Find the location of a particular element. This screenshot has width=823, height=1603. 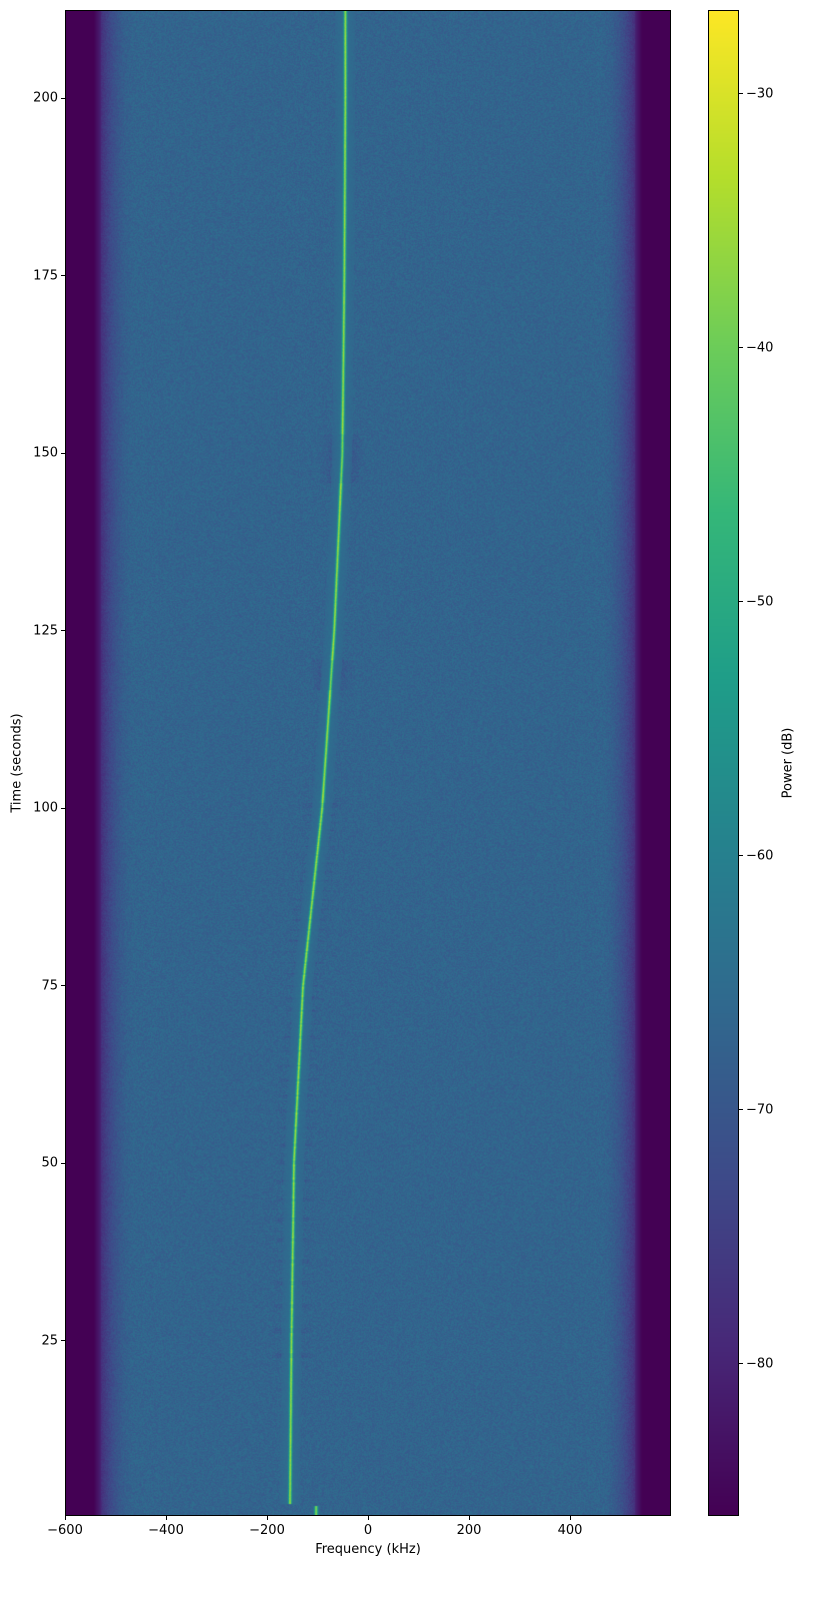

colorbar-gradient is located at coordinates (723, 763).